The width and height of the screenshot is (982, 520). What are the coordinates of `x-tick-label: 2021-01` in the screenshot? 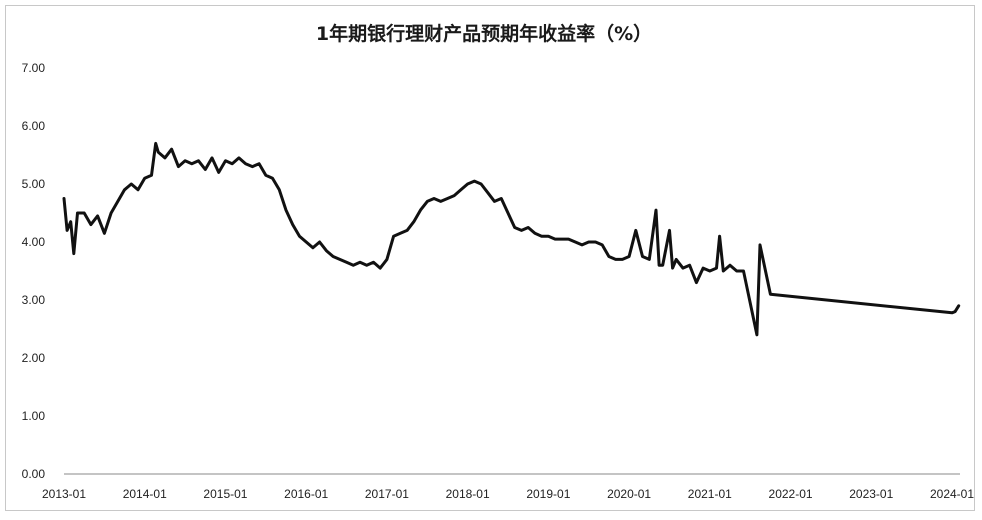 It's located at (710, 494).